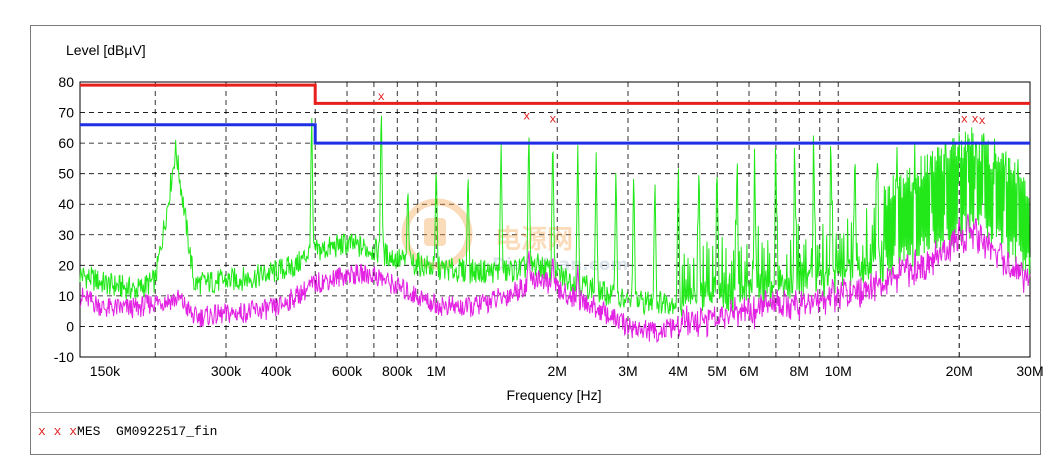 The image size is (1056, 473). Describe the element at coordinates (959, 371) in the screenshot. I see `x-tick-label: 20M` at that location.